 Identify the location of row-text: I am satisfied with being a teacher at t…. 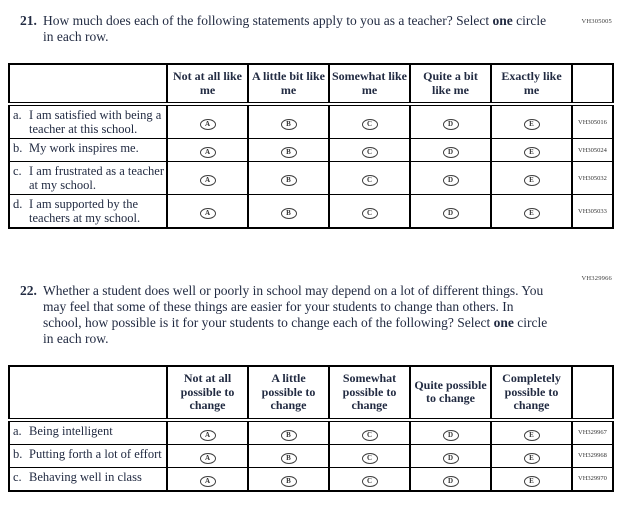
(95, 122).